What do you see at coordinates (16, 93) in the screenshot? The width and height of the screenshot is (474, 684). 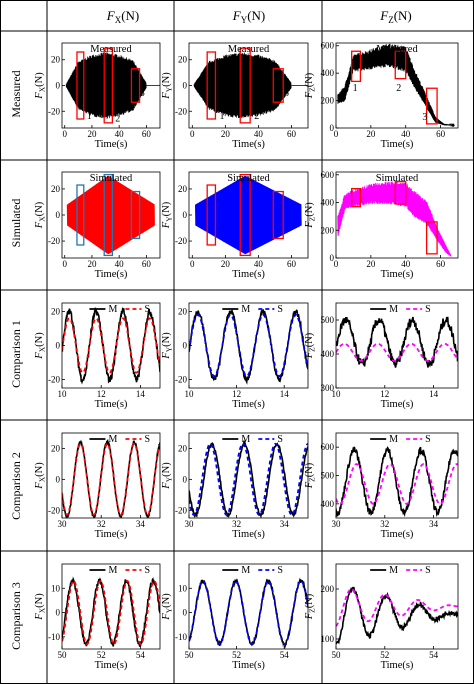 I see `row-label-measured: Measured` at bounding box center [16, 93].